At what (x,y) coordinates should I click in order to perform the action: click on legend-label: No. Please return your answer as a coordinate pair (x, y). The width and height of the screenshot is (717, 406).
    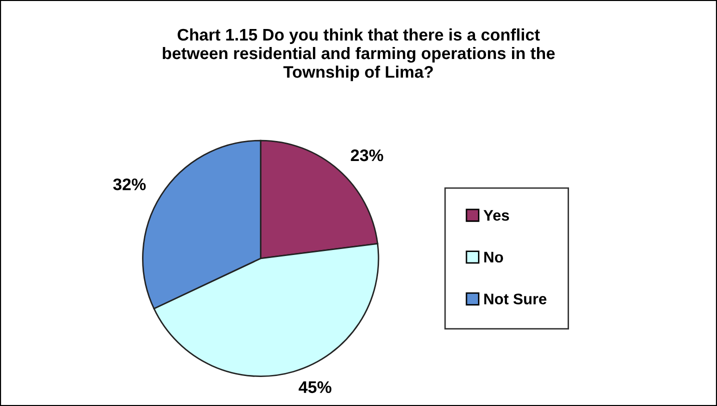
    Looking at the image, I should click on (494, 257).